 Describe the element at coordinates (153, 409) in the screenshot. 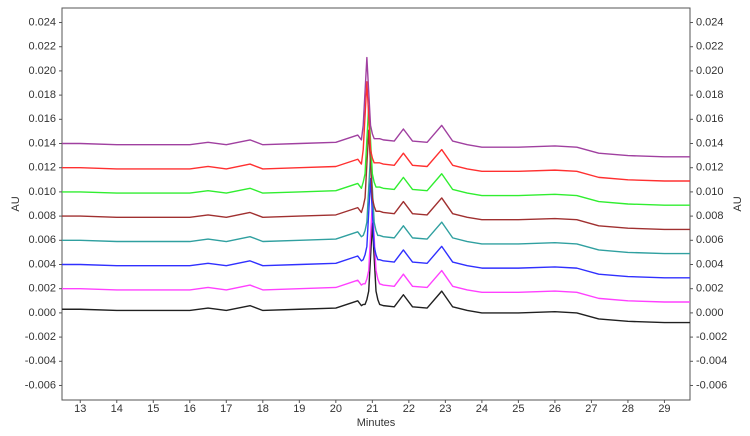

I see `x-tick-label: 15` at that location.